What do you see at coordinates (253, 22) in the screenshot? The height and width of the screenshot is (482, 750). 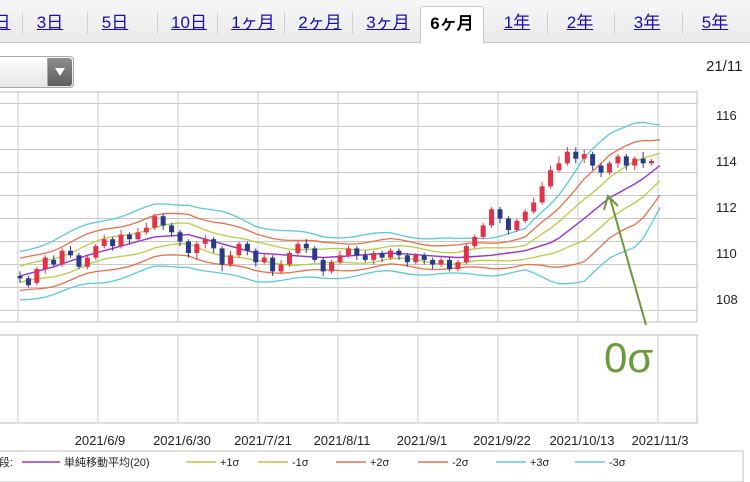 I see `tab-4: 1ヶ月` at bounding box center [253, 22].